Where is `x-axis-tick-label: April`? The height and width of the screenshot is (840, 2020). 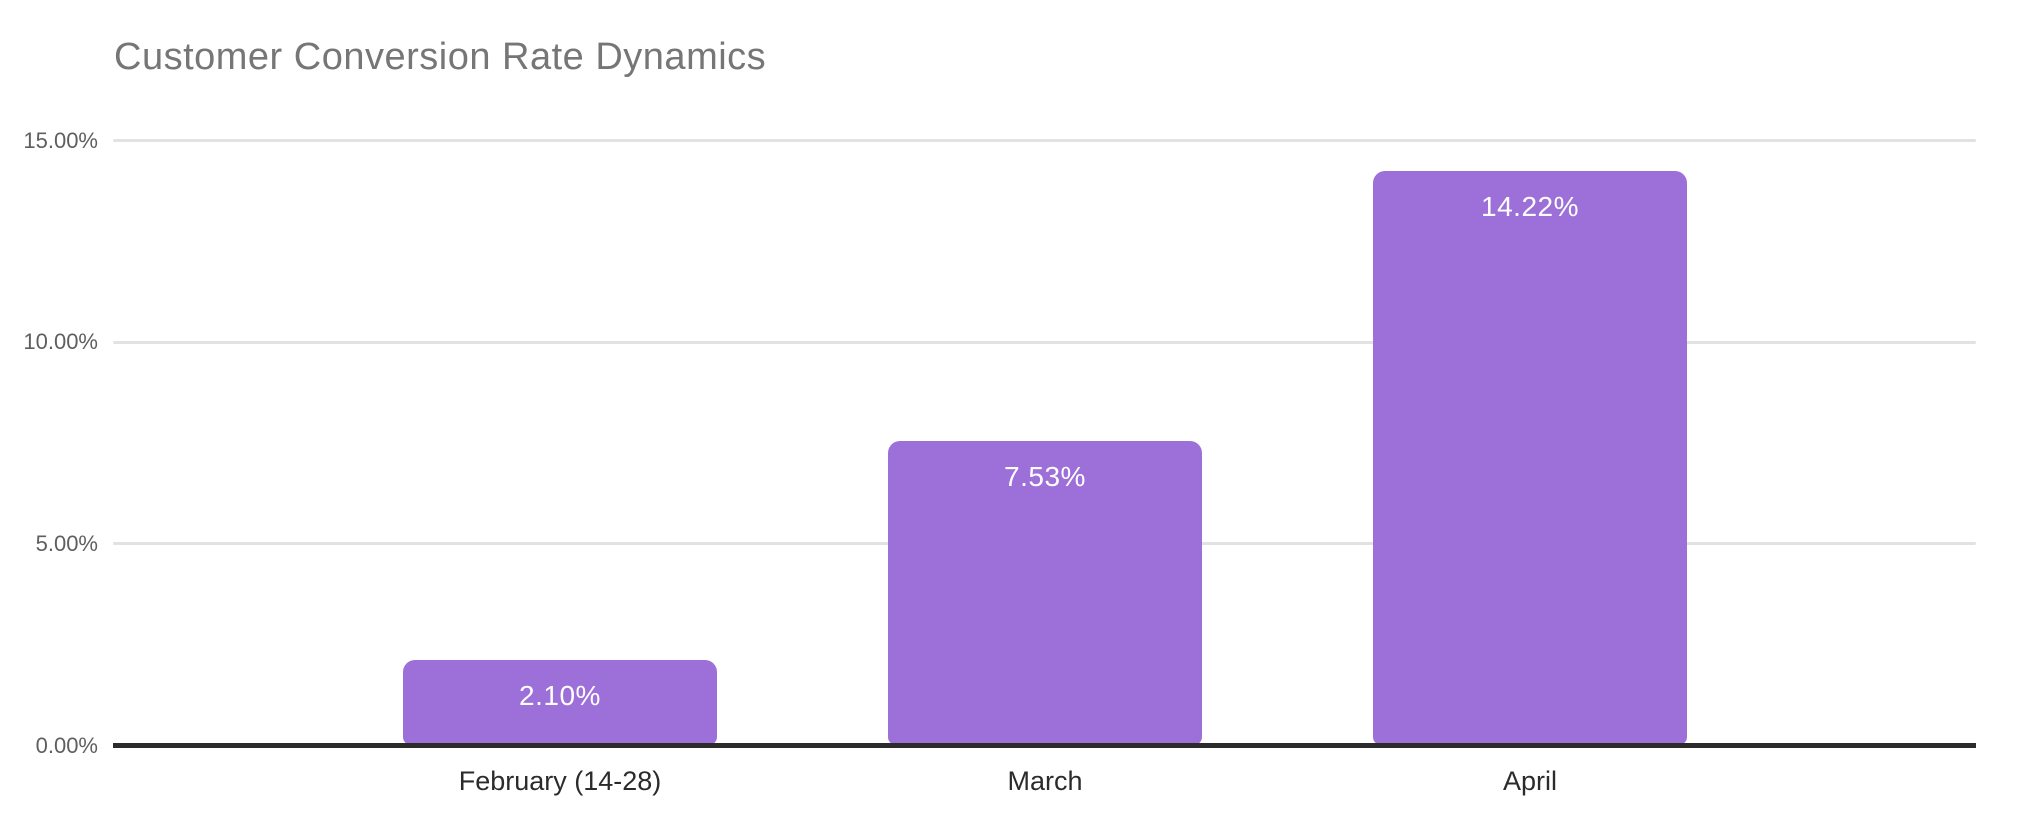
x-axis-tick-label: April is located at coordinates (1530, 781).